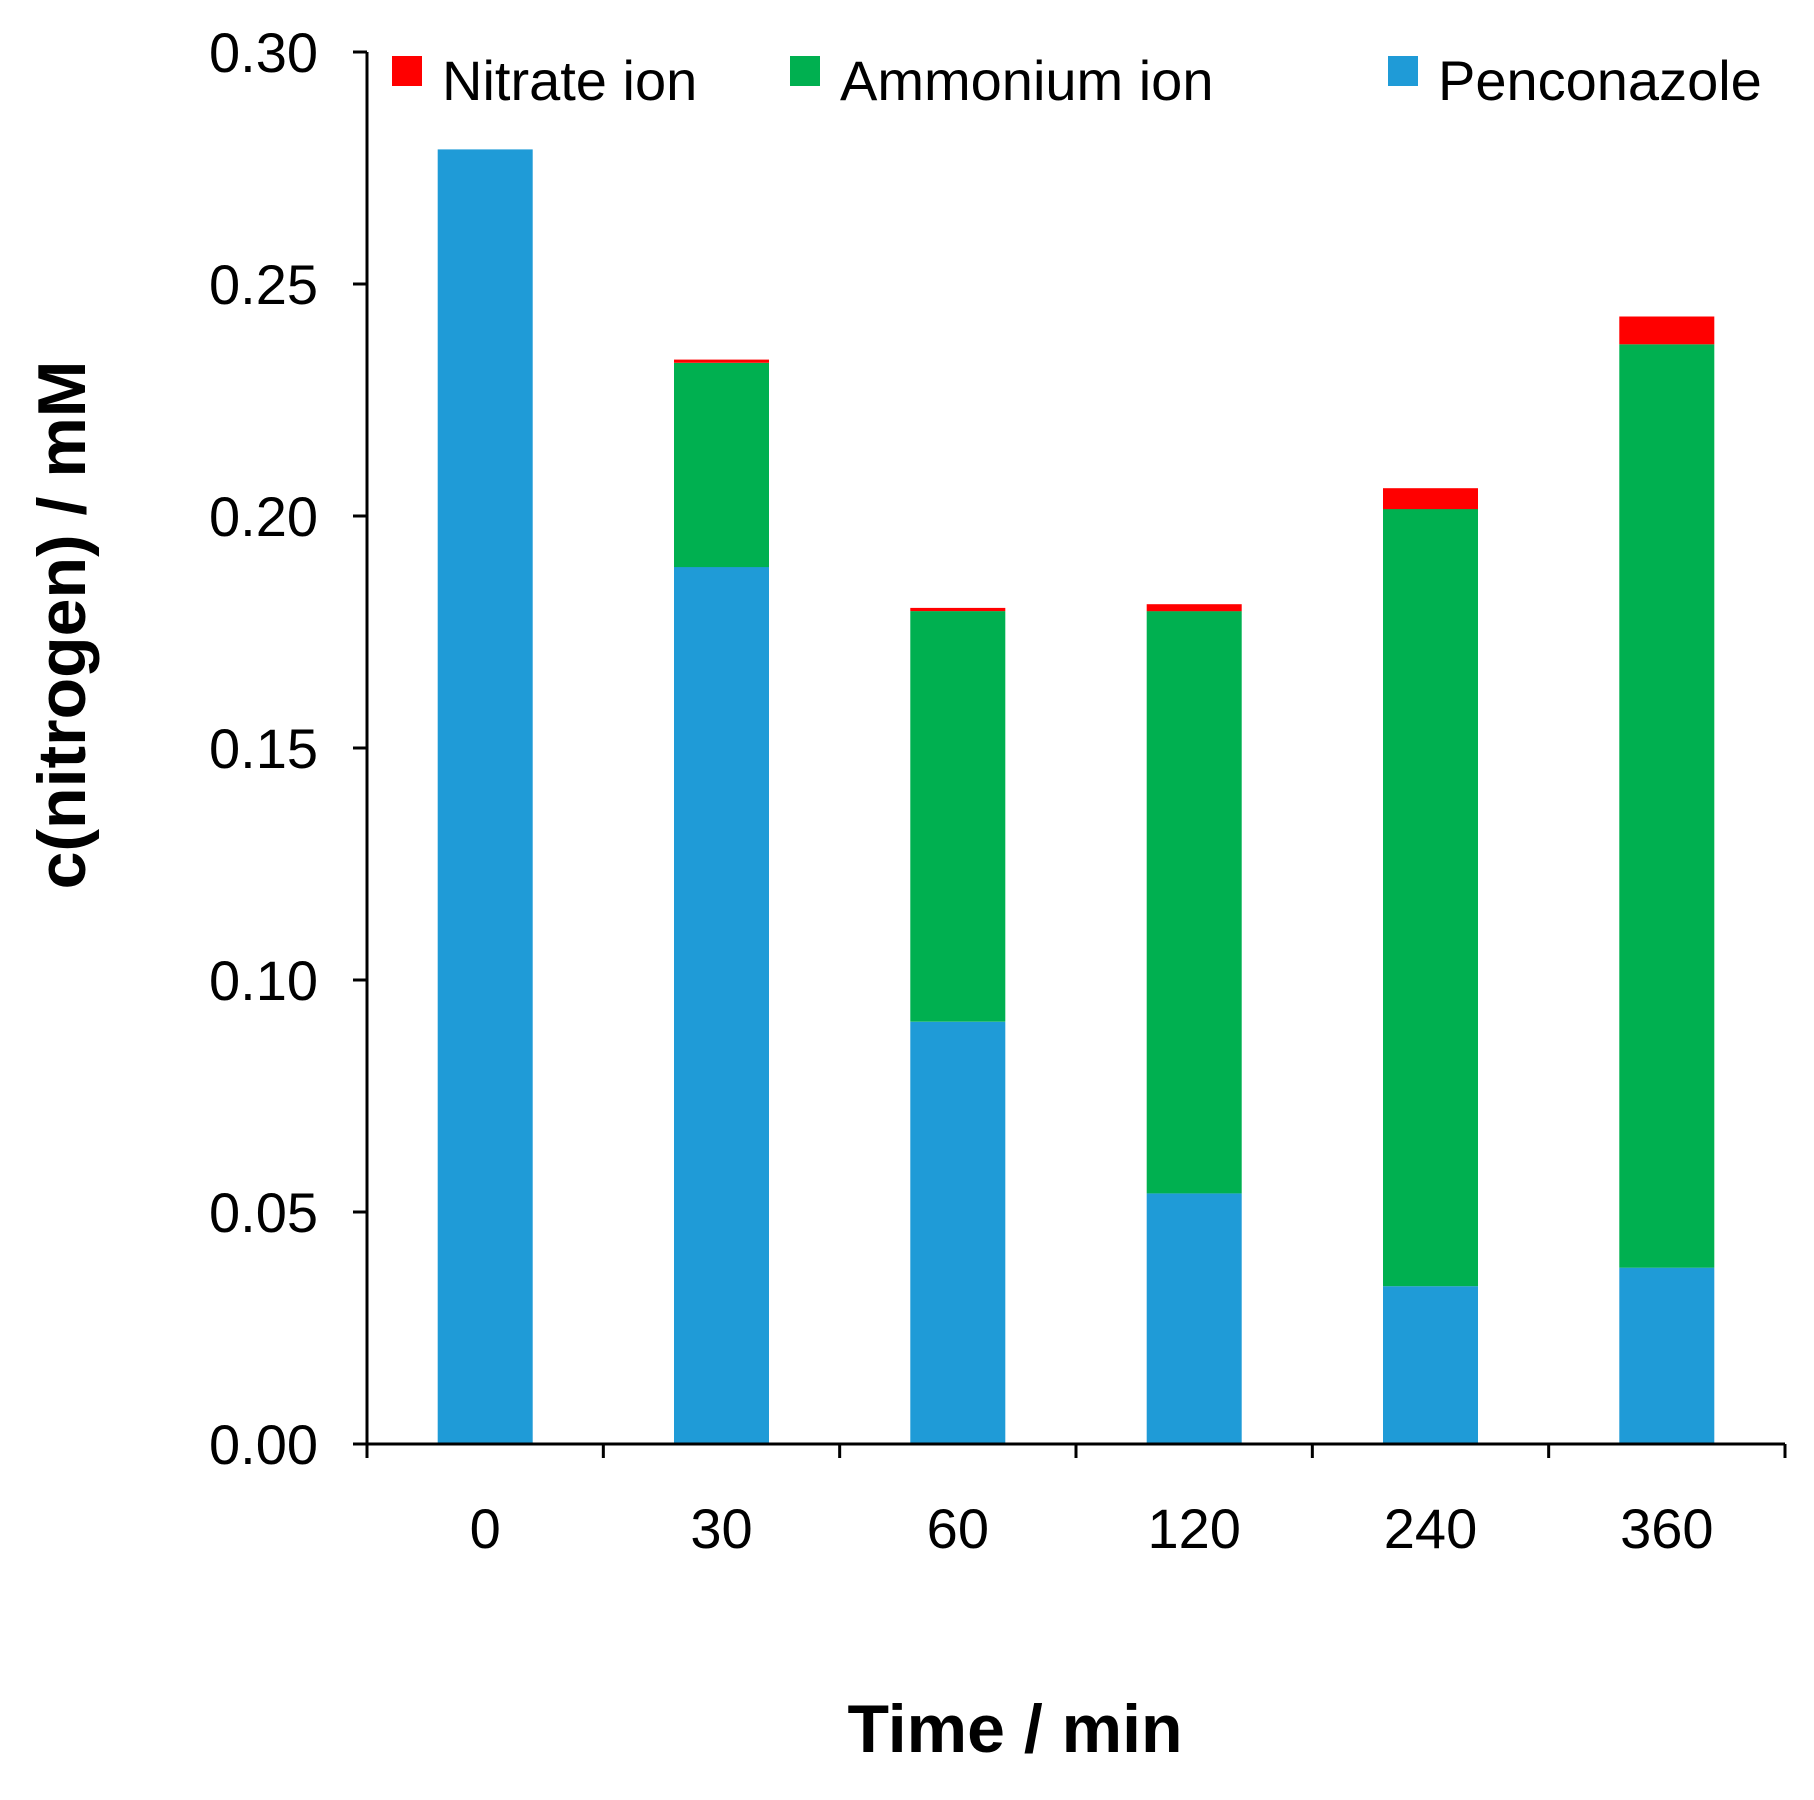  What do you see at coordinates (958, 1528) in the screenshot?
I see `x-tick-label: 60` at bounding box center [958, 1528].